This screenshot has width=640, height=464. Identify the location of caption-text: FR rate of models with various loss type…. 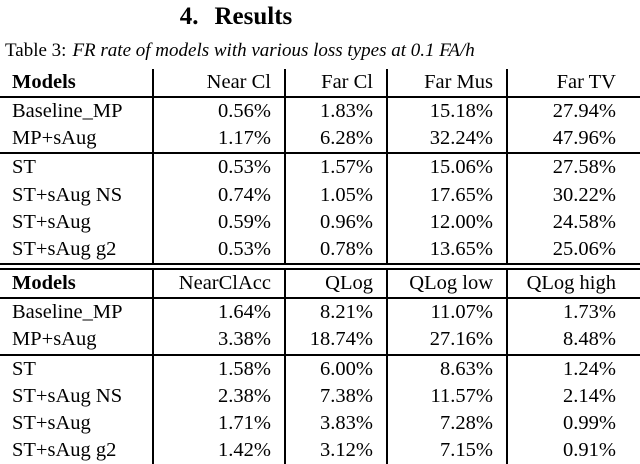
(273, 50).